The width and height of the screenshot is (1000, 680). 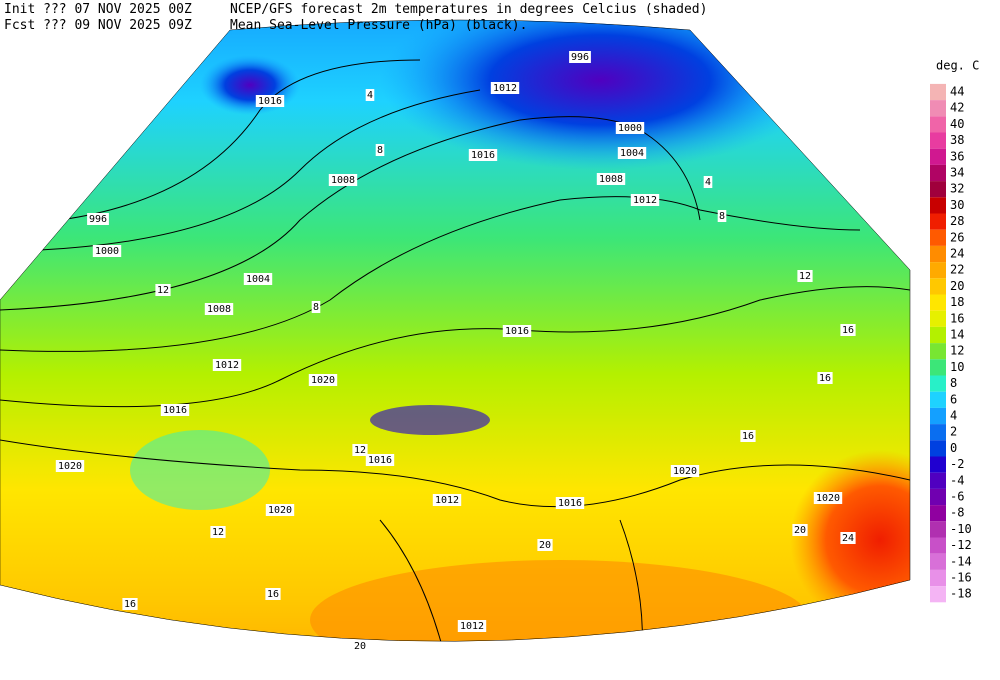 I want to click on legend-label: 36, so click(x=957, y=156).